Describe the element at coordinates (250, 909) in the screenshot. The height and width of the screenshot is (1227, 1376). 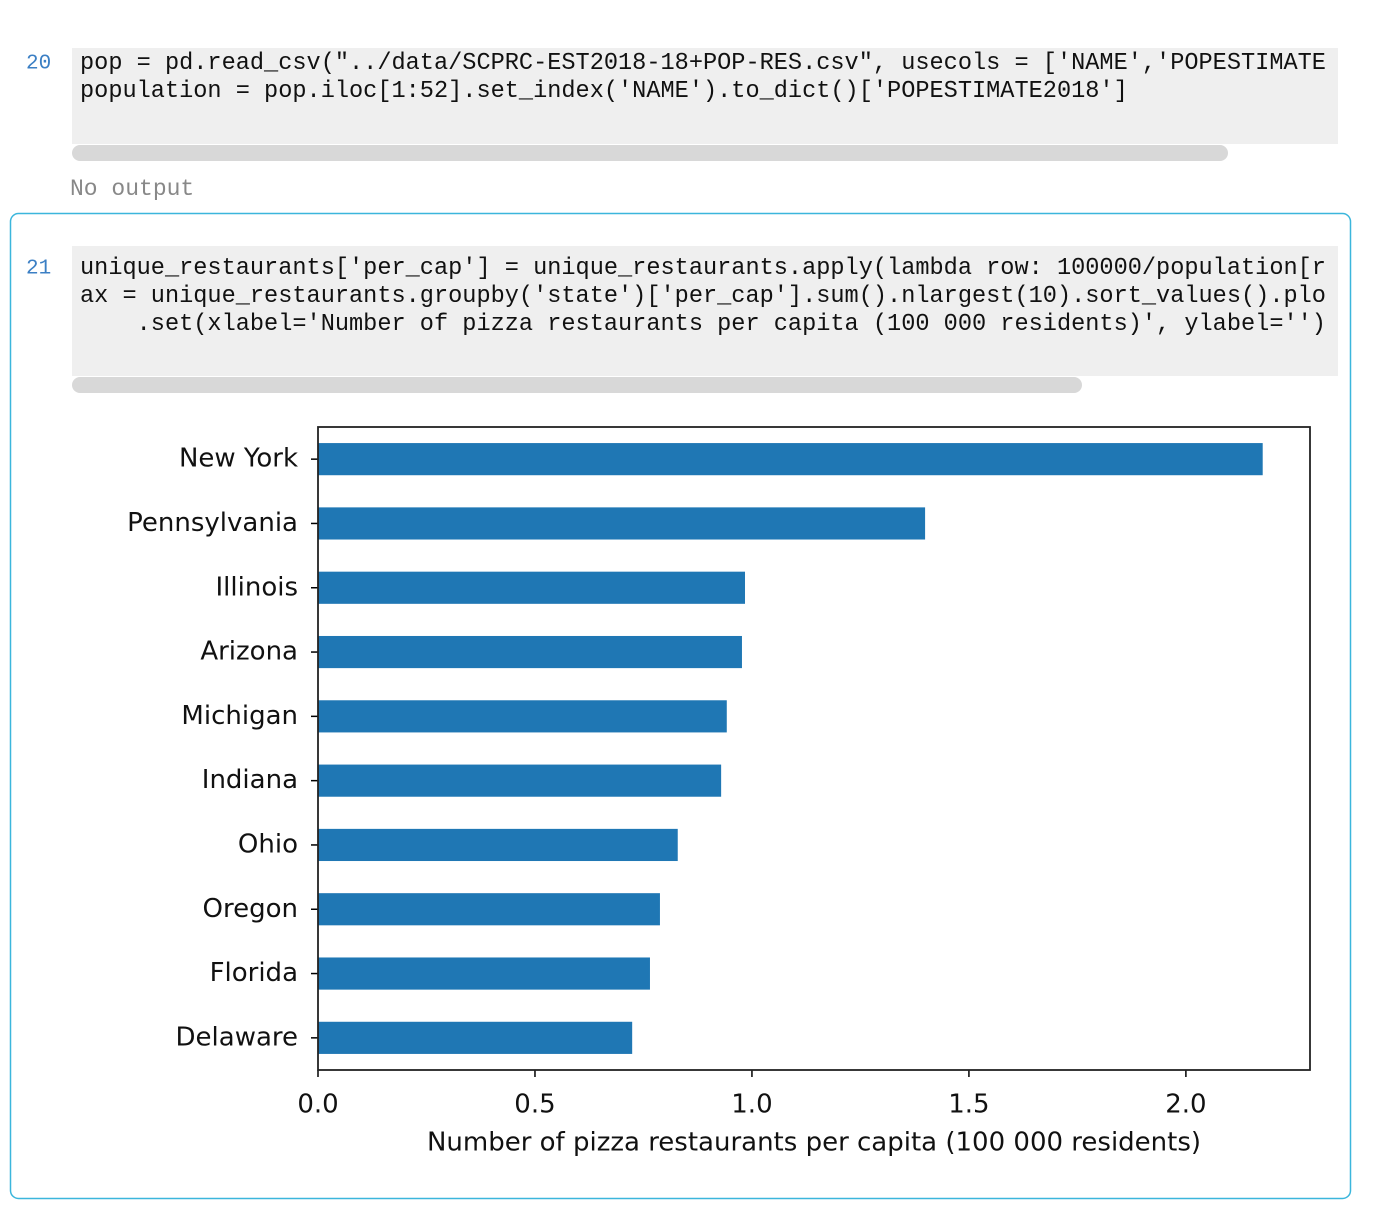
I see `y-tick-label: Oregon` at that location.